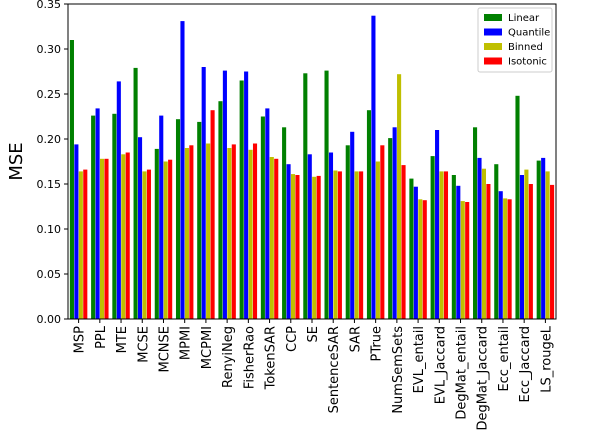 The height and width of the screenshot is (437, 598). Describe the element at coordinates (178, 219) in the screenshot. I see `bar-linear-mpmi` at that location.